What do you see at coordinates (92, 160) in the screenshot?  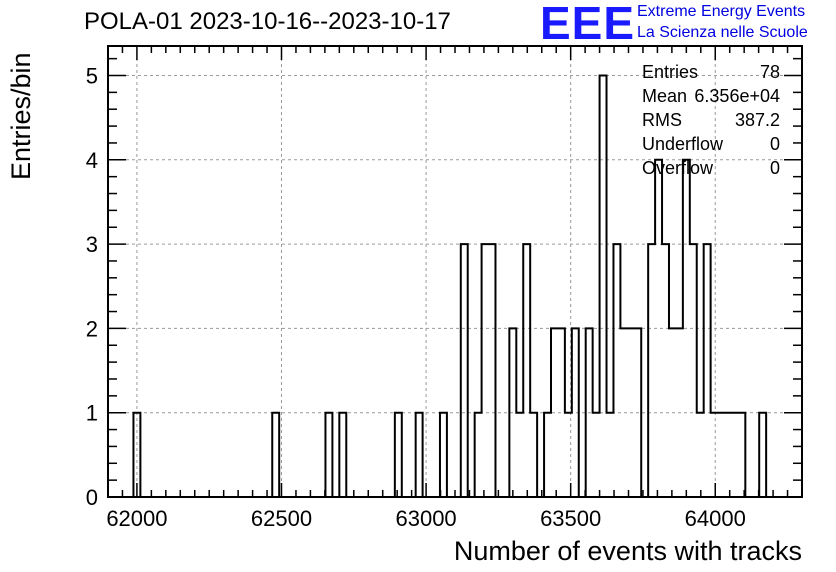 I see `y-tick-label: 4` at bounding box center [92, 160].